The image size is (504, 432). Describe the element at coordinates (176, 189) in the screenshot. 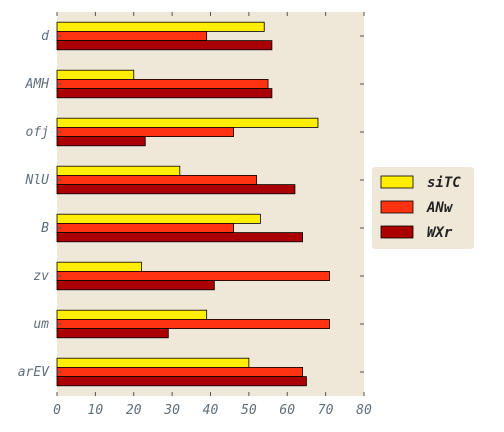

I see `bar-WXr-NlU` at that location.